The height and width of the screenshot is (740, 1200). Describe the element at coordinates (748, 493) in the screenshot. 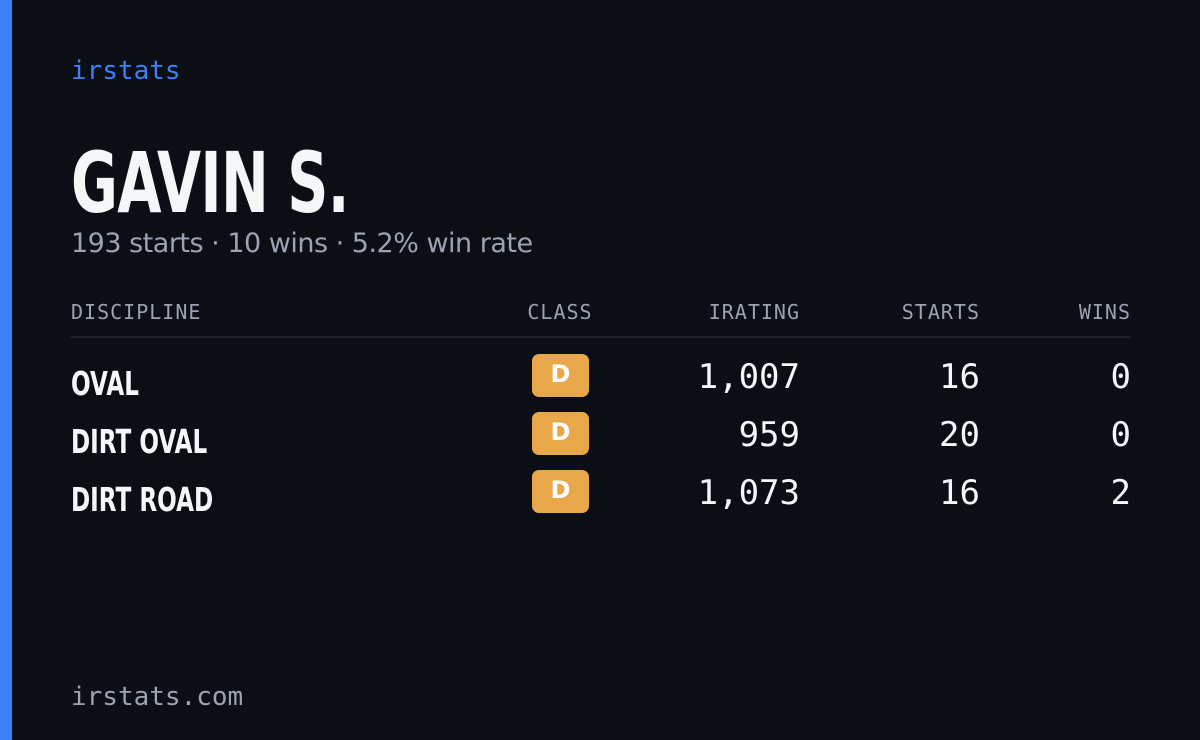

I see `stat: 1,073` at that location.